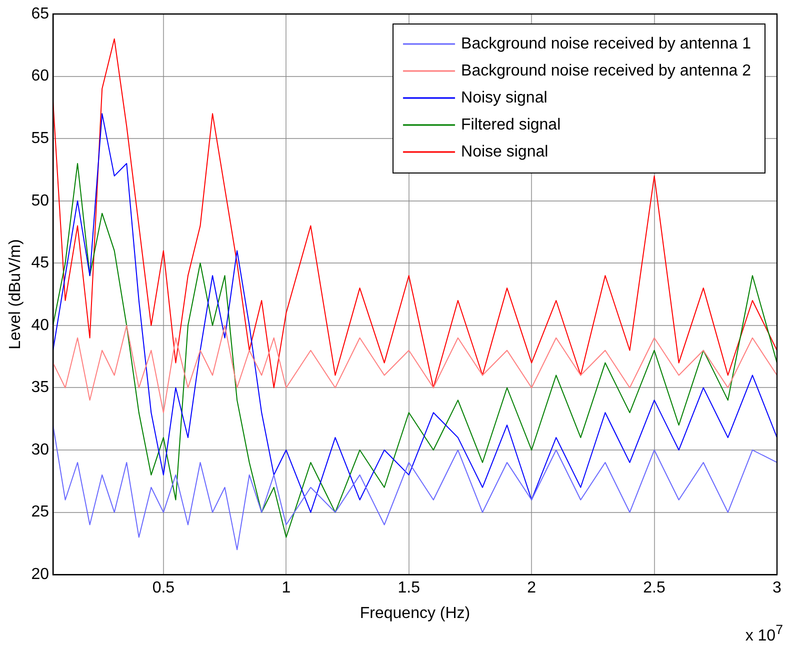 Image resolution: width=791 pixels, height=645 pixels. What do you see at coordinates (40, 201) in the screenshot?
I see `y-tick-label: 50` at bounding box center [40, 201].